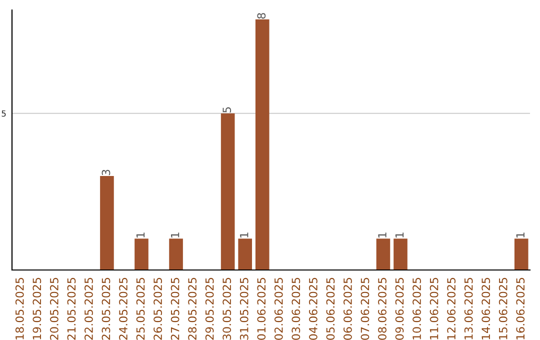 The image size is (540, 340). I want to click on x-tick-label: 30.05.2025, so click(227, 309).